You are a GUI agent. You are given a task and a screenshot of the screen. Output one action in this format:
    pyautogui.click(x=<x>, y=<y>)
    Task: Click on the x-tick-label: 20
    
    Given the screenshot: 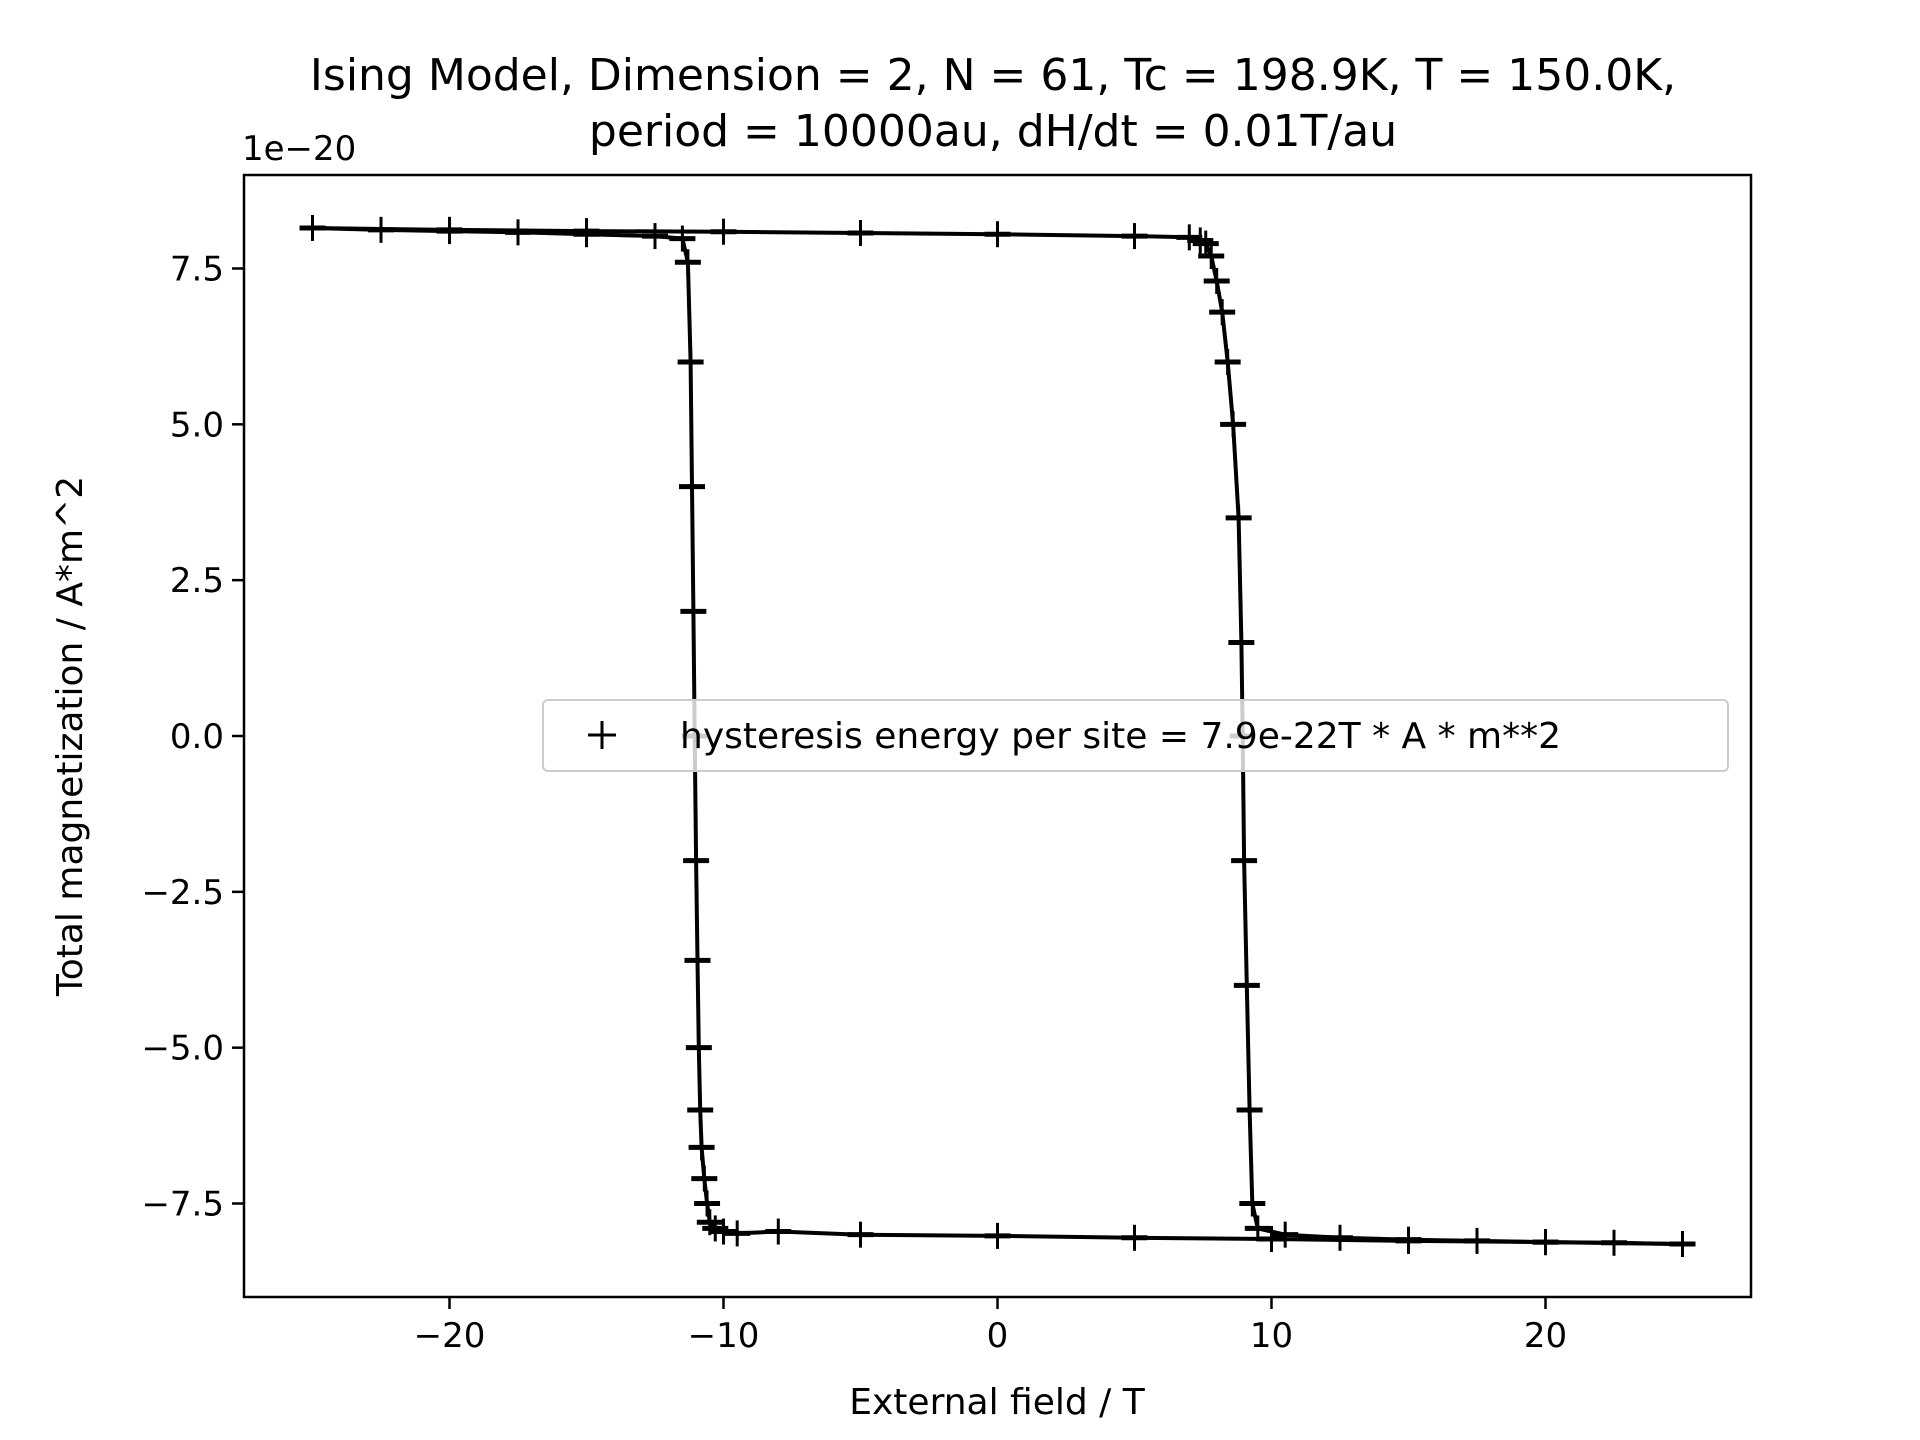 What is the action you would take?
    pyautogui.click(x=1545, y=1336)
    